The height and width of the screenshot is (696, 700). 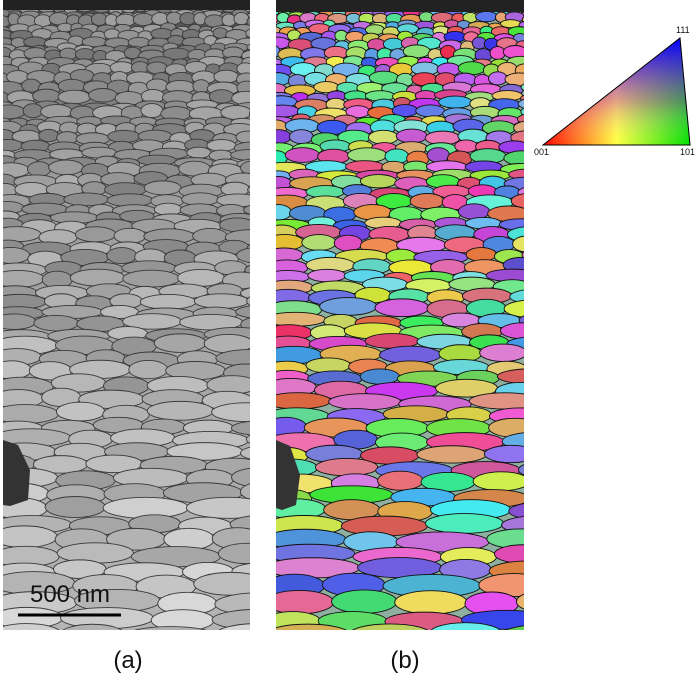 What do you see at coordinates (687, 152) in the screenshot?
I see `ipf-corner: 101` at bounding box center [687, 152].